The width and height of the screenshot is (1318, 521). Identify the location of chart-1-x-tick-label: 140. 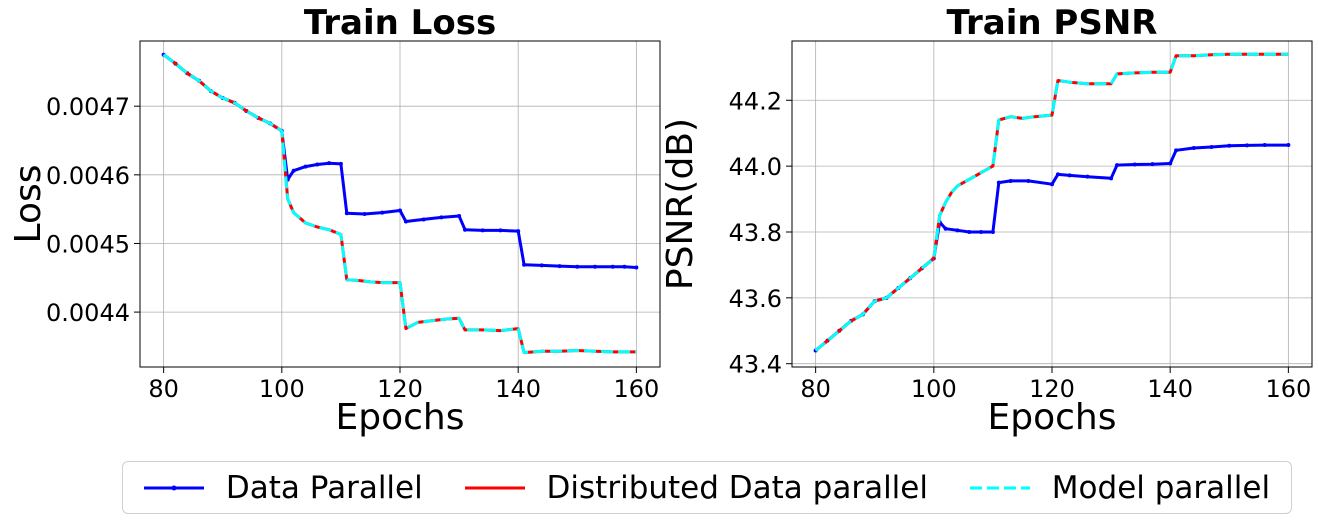
(518, 389).